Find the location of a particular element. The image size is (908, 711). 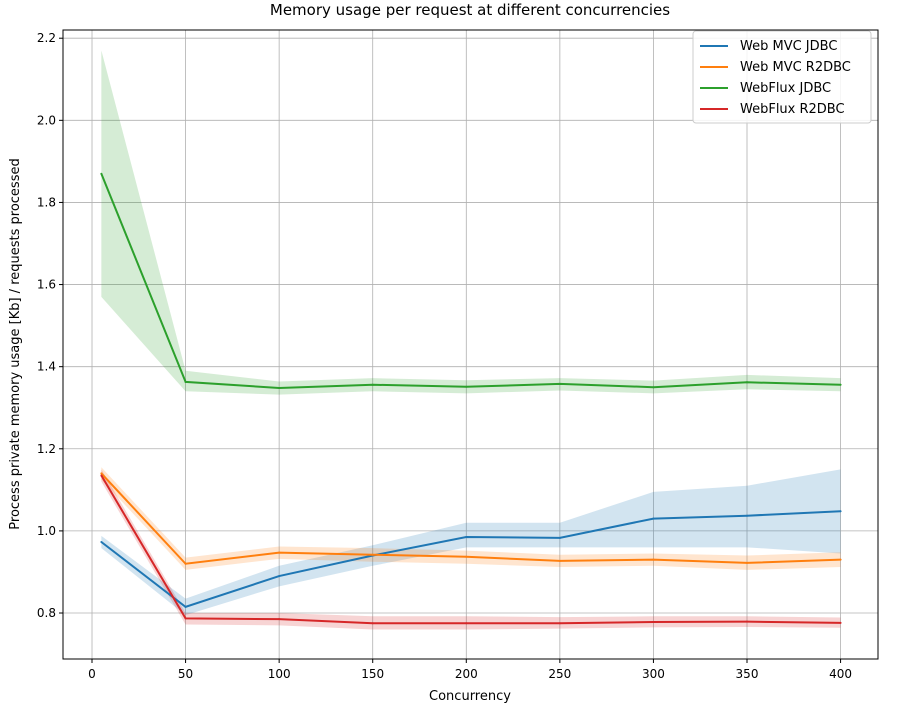

legend-label: WebFlux JDBC is located at coordinates (785, 88).